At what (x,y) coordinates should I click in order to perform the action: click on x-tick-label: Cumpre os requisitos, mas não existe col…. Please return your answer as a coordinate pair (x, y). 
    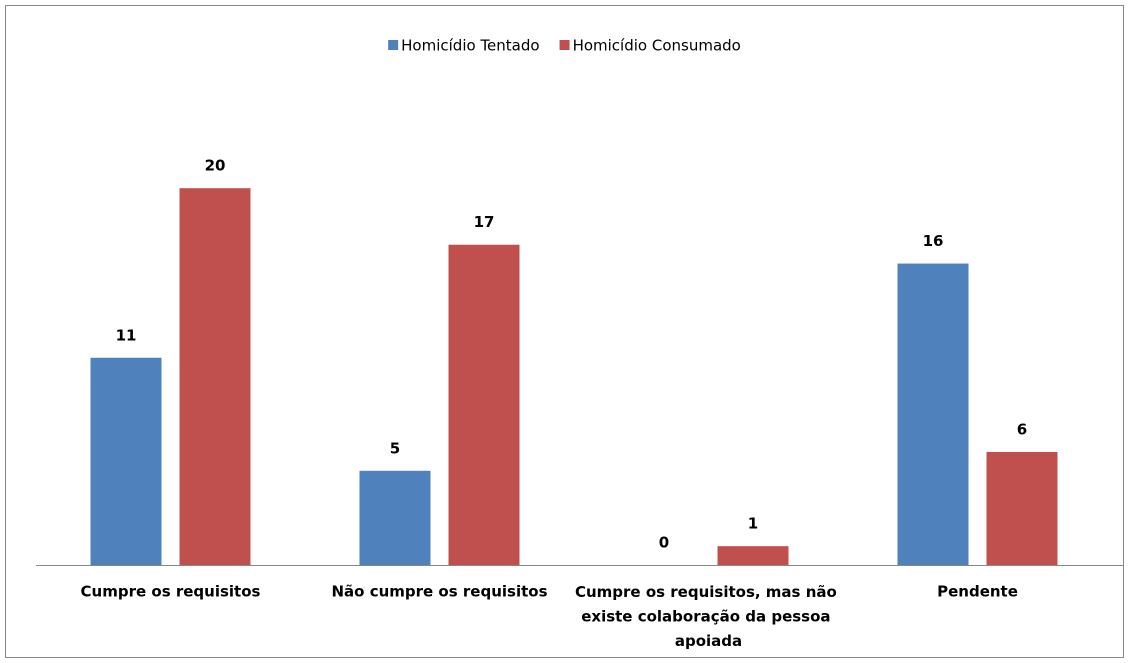
    Looking at the image, I should click on (708, 616).